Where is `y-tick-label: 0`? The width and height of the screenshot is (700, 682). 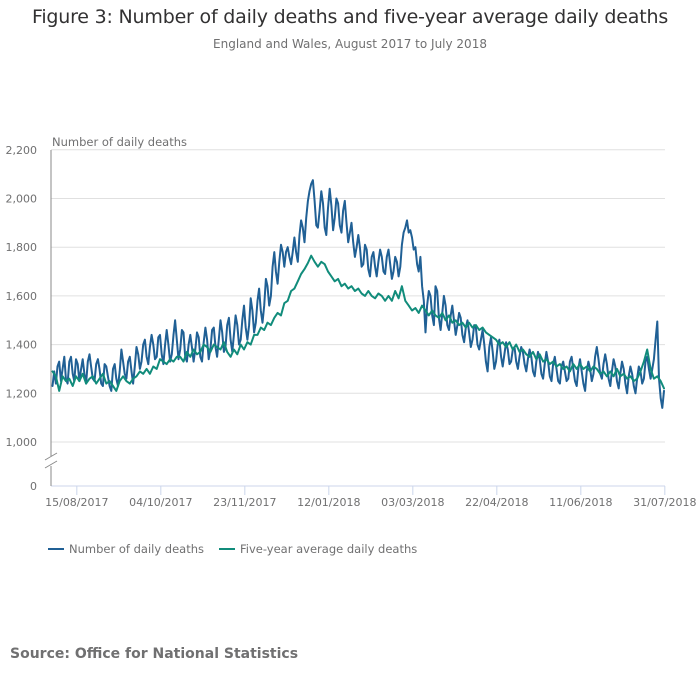 y-tick-label: 0 is located at coordinates (33, 486).